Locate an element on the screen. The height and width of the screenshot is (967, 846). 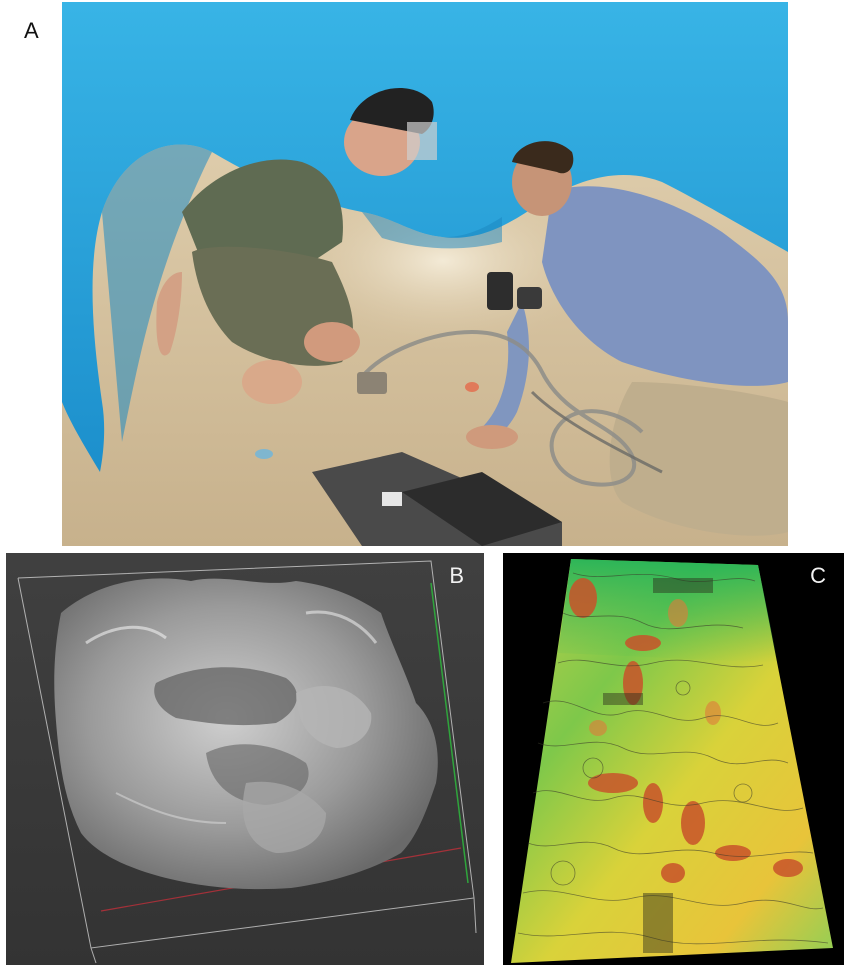
panel-a-label: A is located at coordinates (31, 30).